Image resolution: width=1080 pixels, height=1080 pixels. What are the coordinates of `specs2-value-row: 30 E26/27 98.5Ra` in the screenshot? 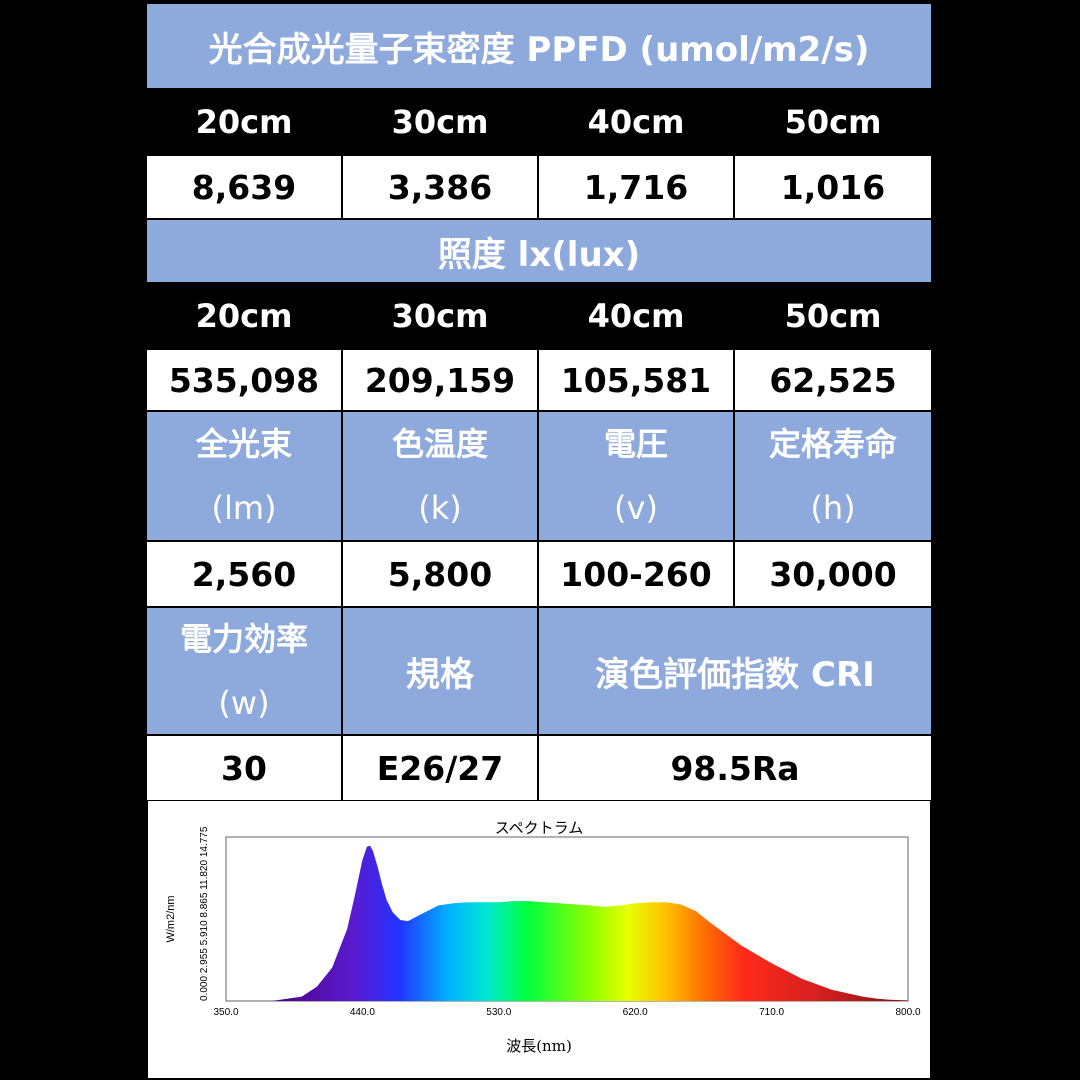 It's located at (539, 769).